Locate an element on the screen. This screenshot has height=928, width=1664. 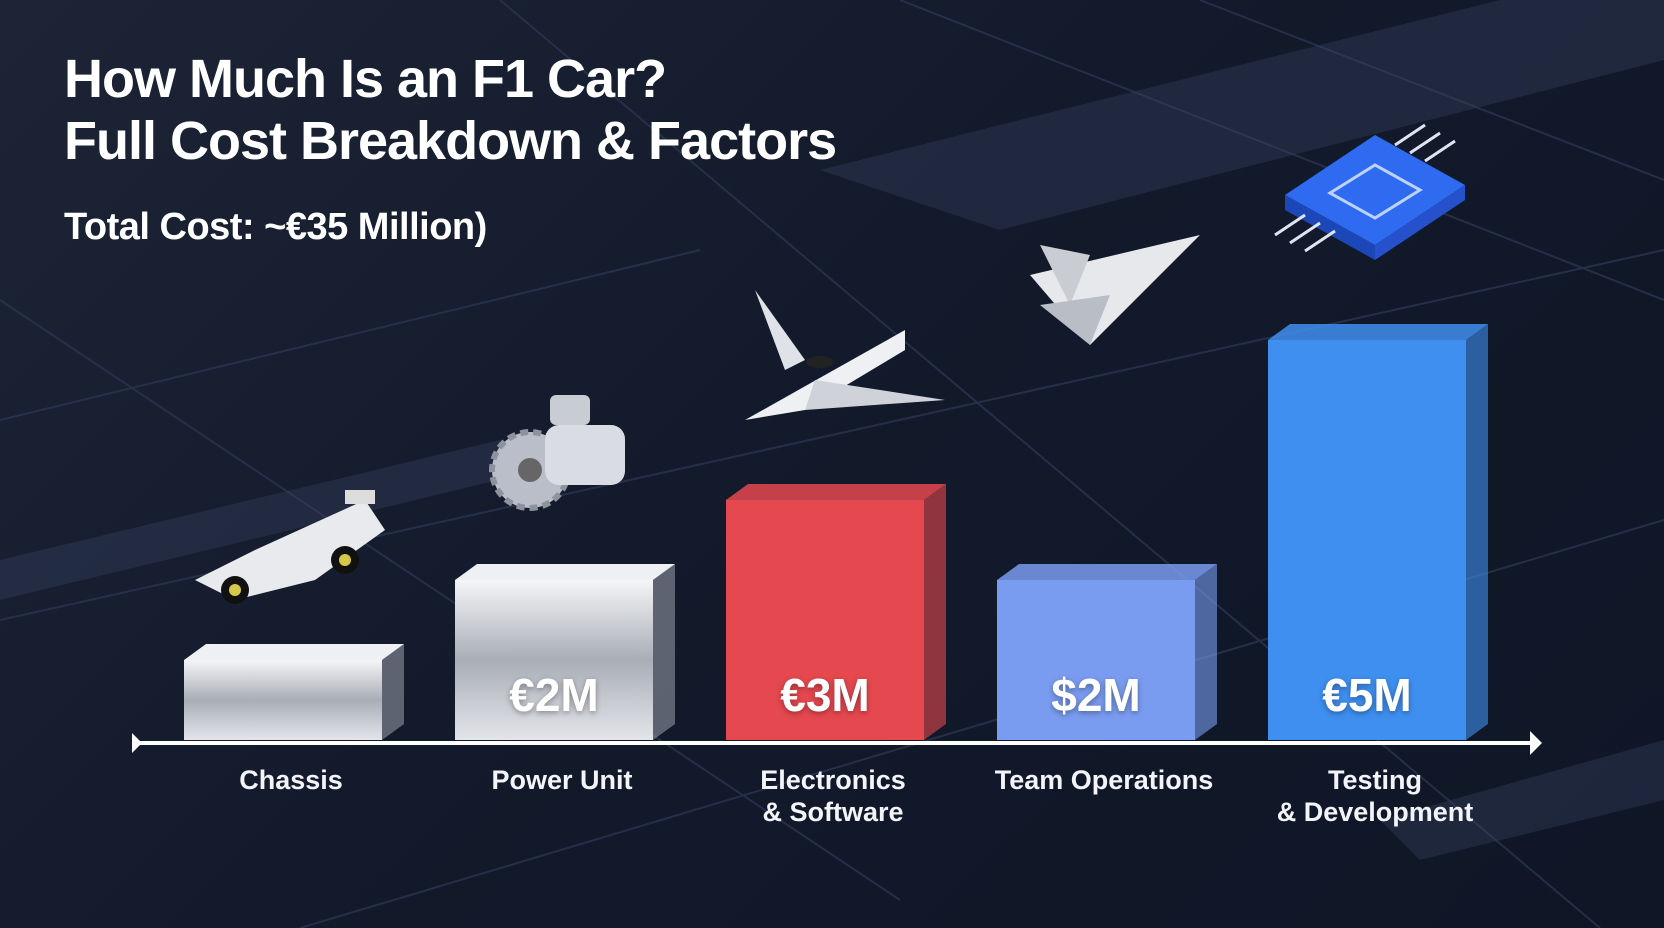
plane-icon is located at coordinates (845, 355).